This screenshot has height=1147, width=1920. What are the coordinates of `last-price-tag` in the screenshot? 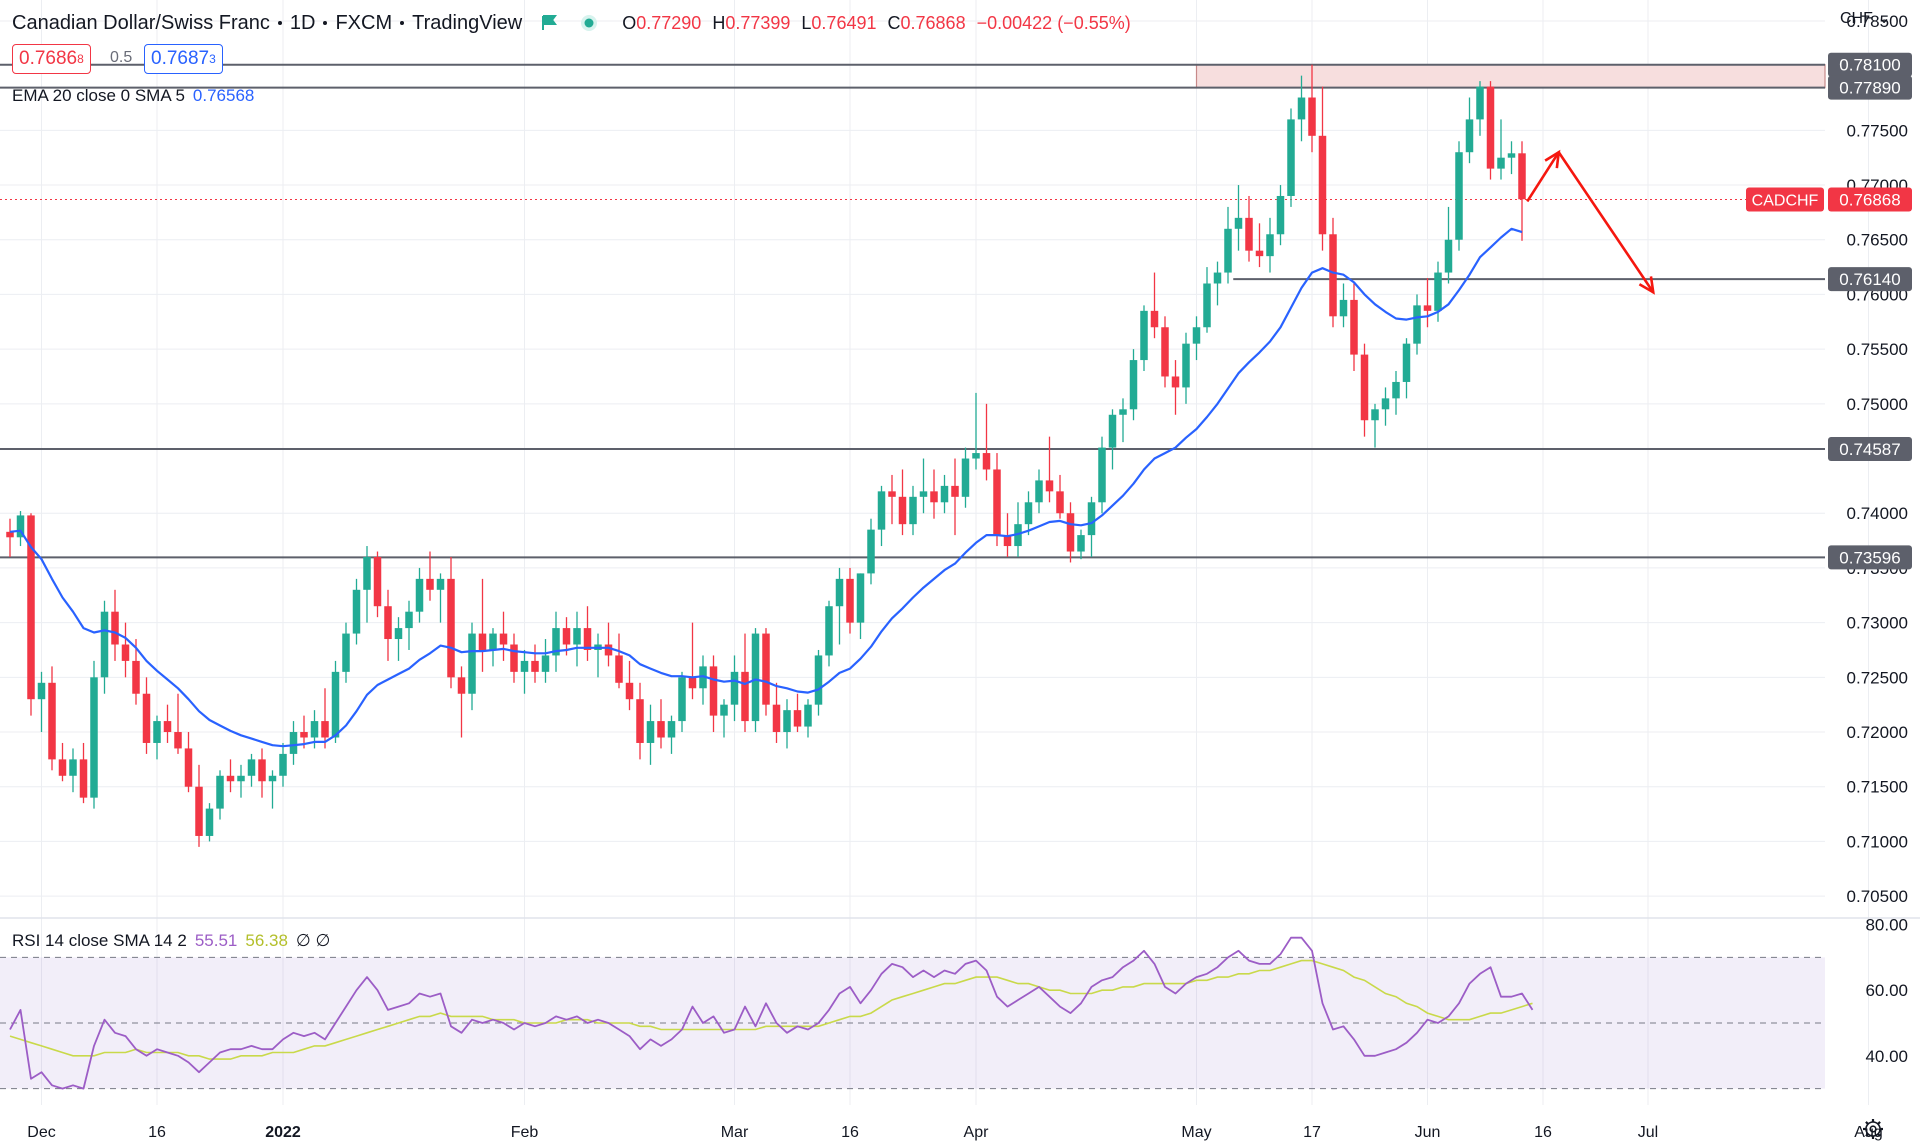 It's located at (1870, 199).